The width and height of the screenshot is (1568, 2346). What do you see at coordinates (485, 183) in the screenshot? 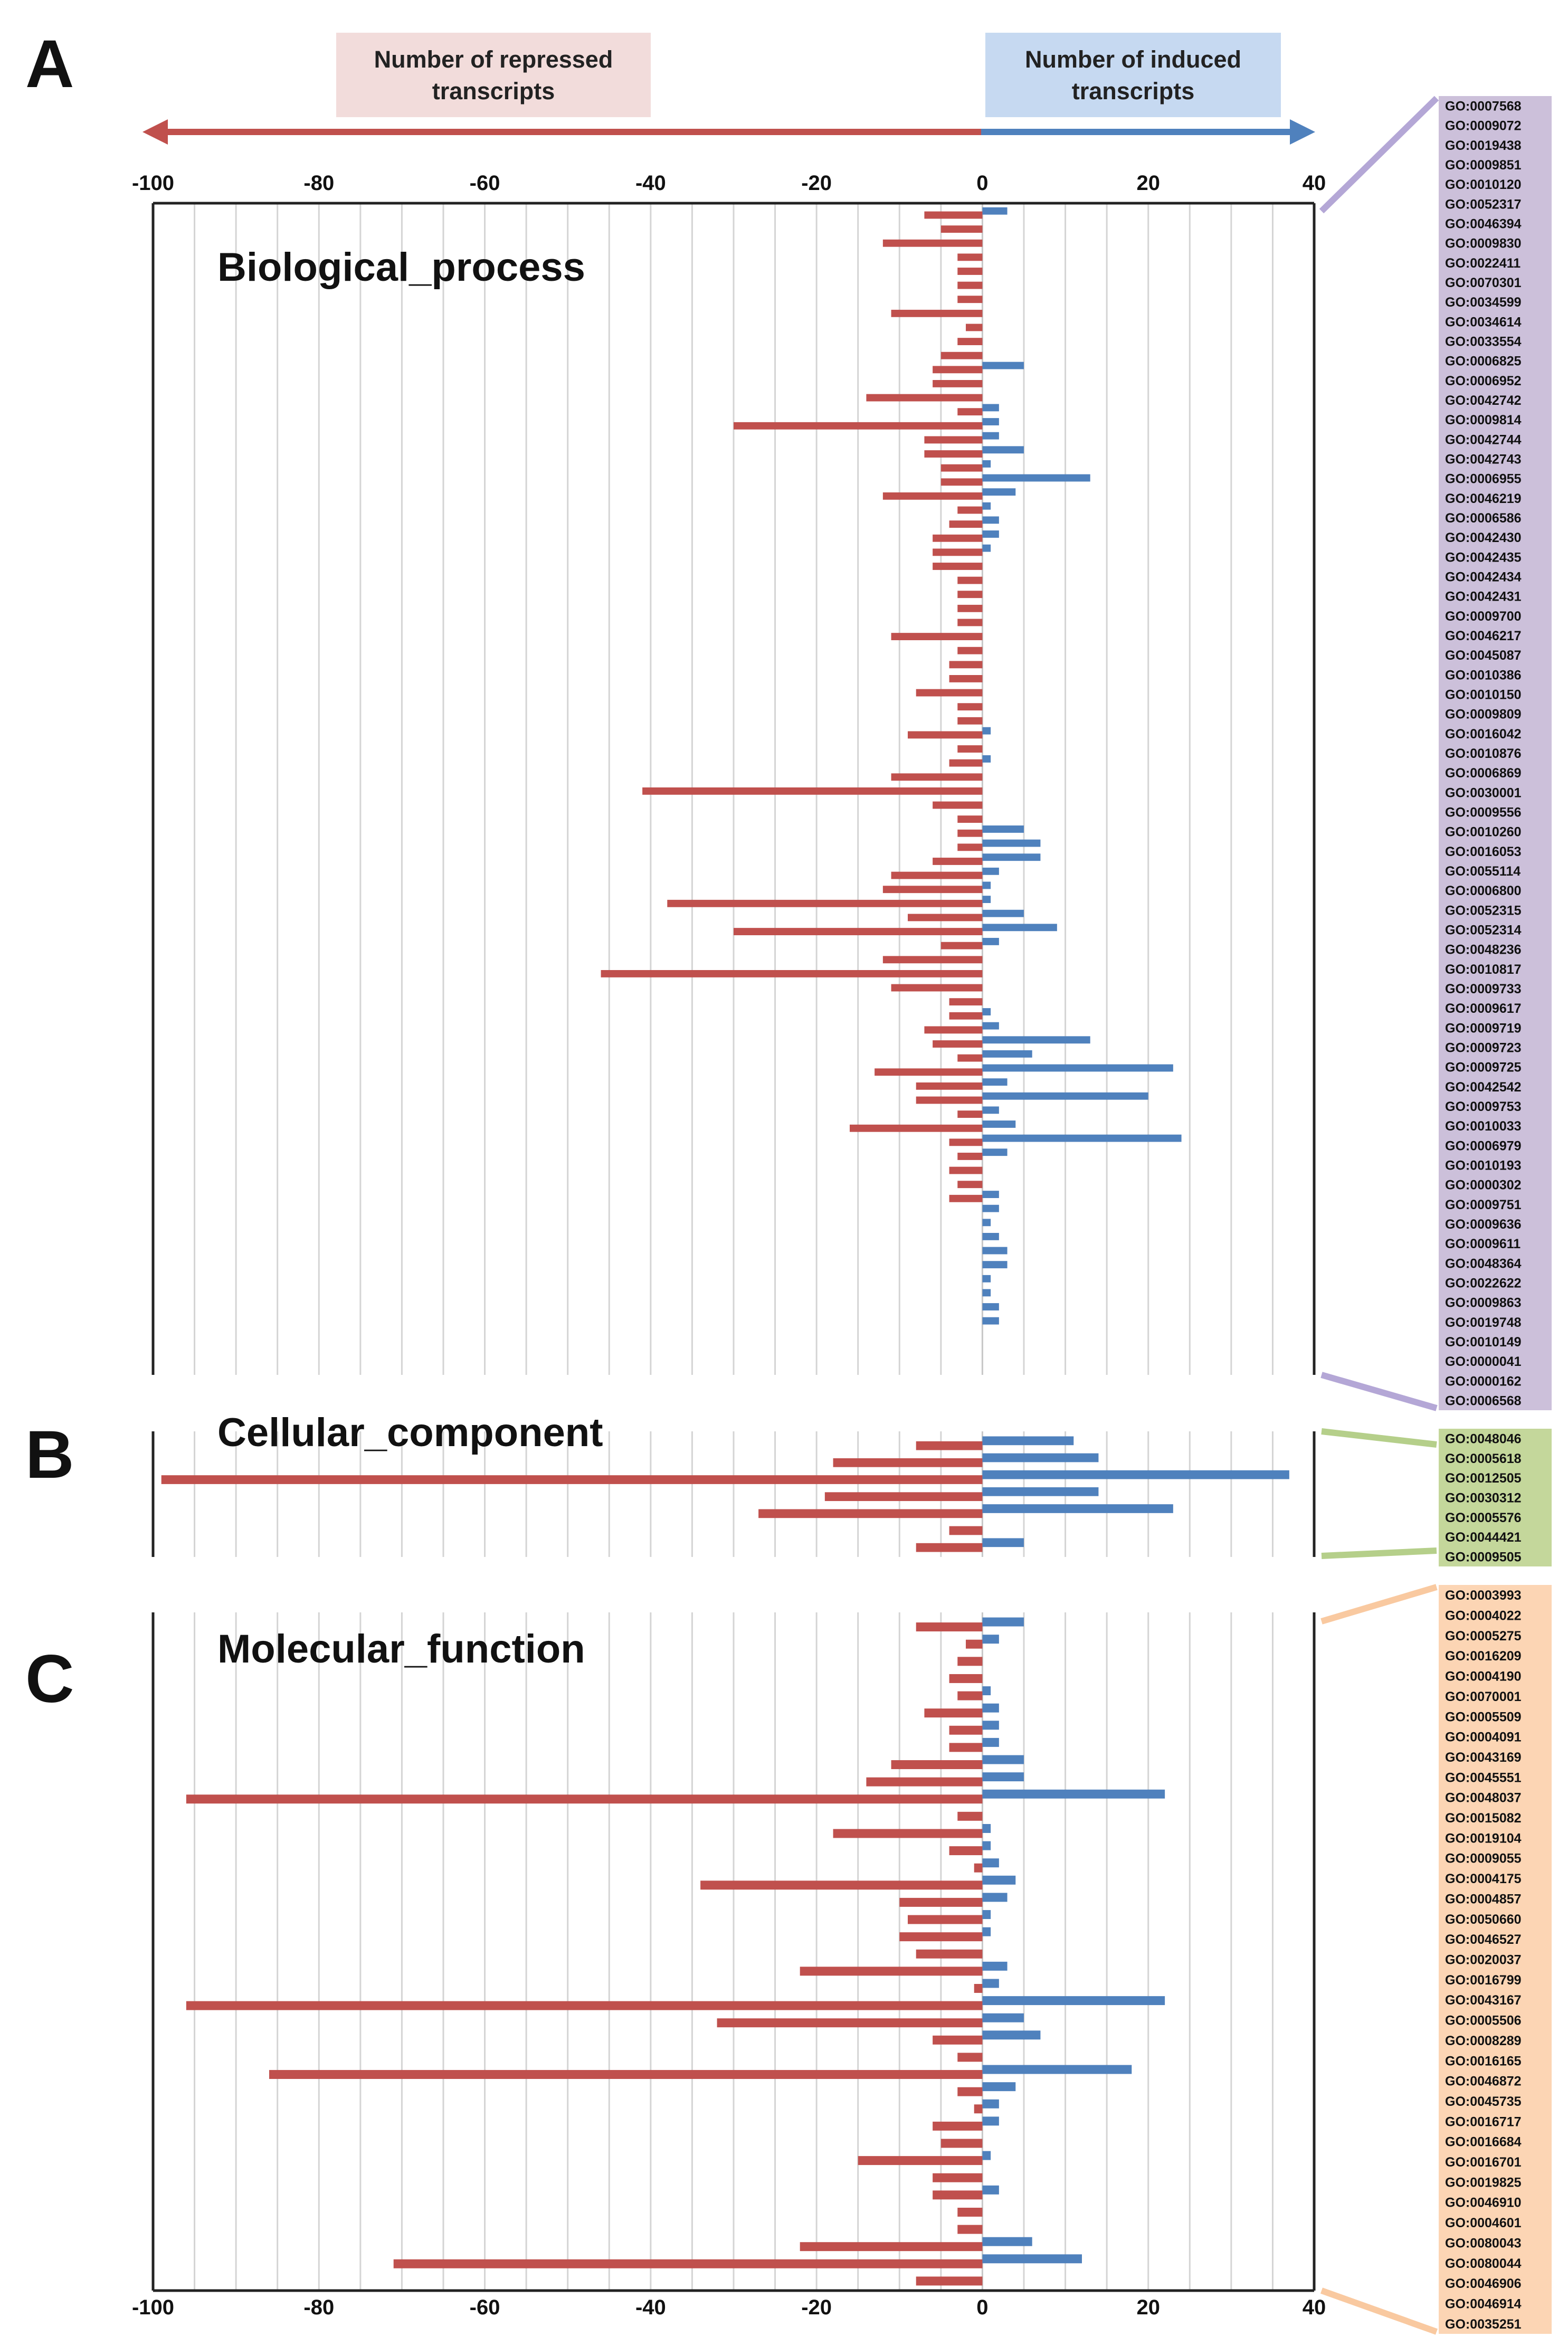
I see `x-tick-label: -60` at bounding box center [485, 183].